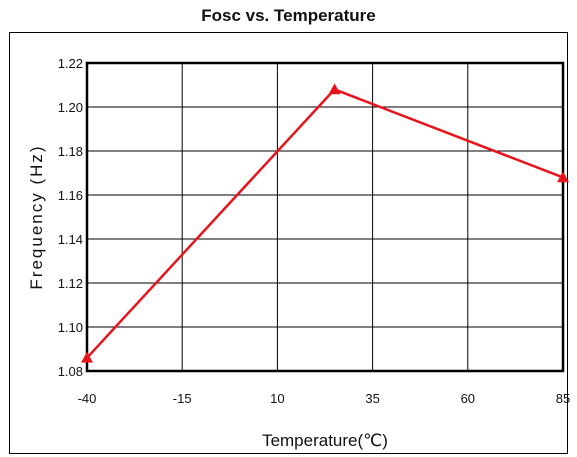  Describe the element at coordinates (70, 107) in the screenshot. I see `y-tick-label: 1.20` at that location.